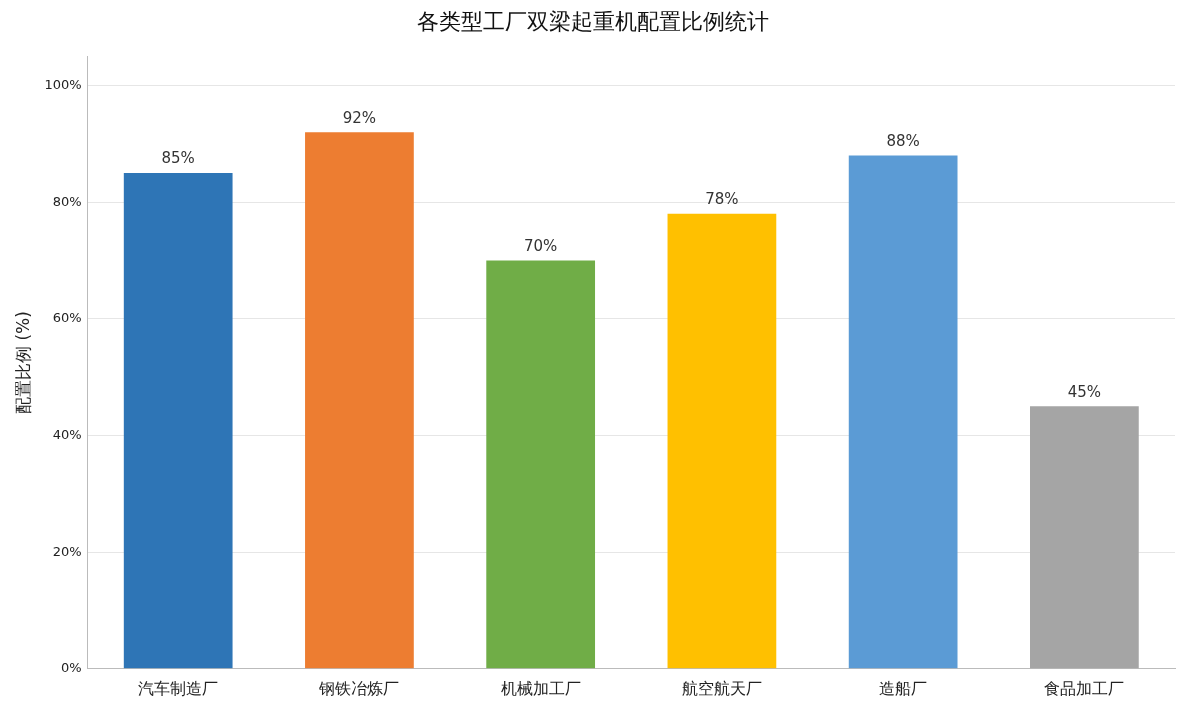 The width and height of the screenshot is (1187, 708). What do you see at coordinates (1084, 688) in the screenshot?
I see `x-tick-label: 食品加工厂` at bounding box center [1084, 688].